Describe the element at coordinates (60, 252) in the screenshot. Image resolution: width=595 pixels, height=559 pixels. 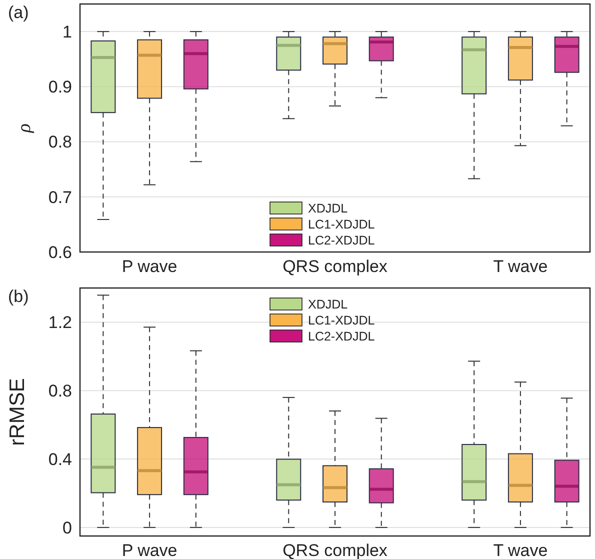
I see `y-tick-label: 0.6` at that location.